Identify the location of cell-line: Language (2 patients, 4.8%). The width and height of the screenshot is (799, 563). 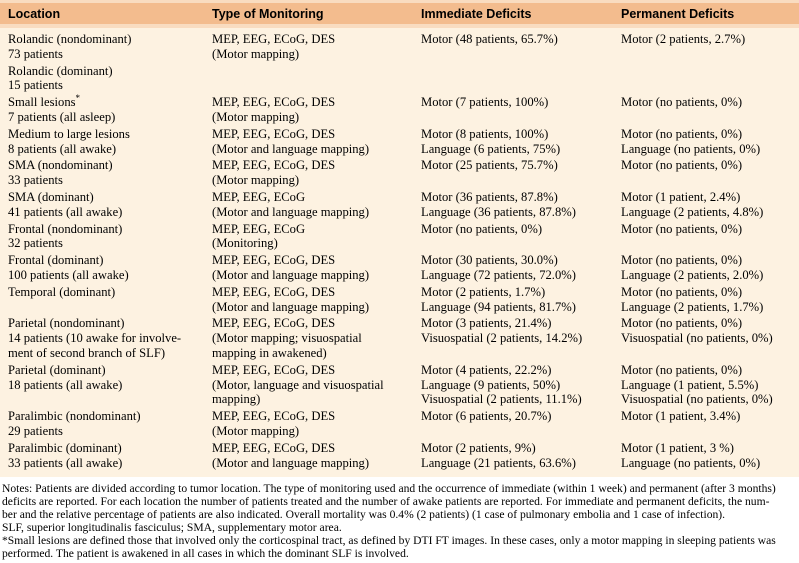
(692, 211).